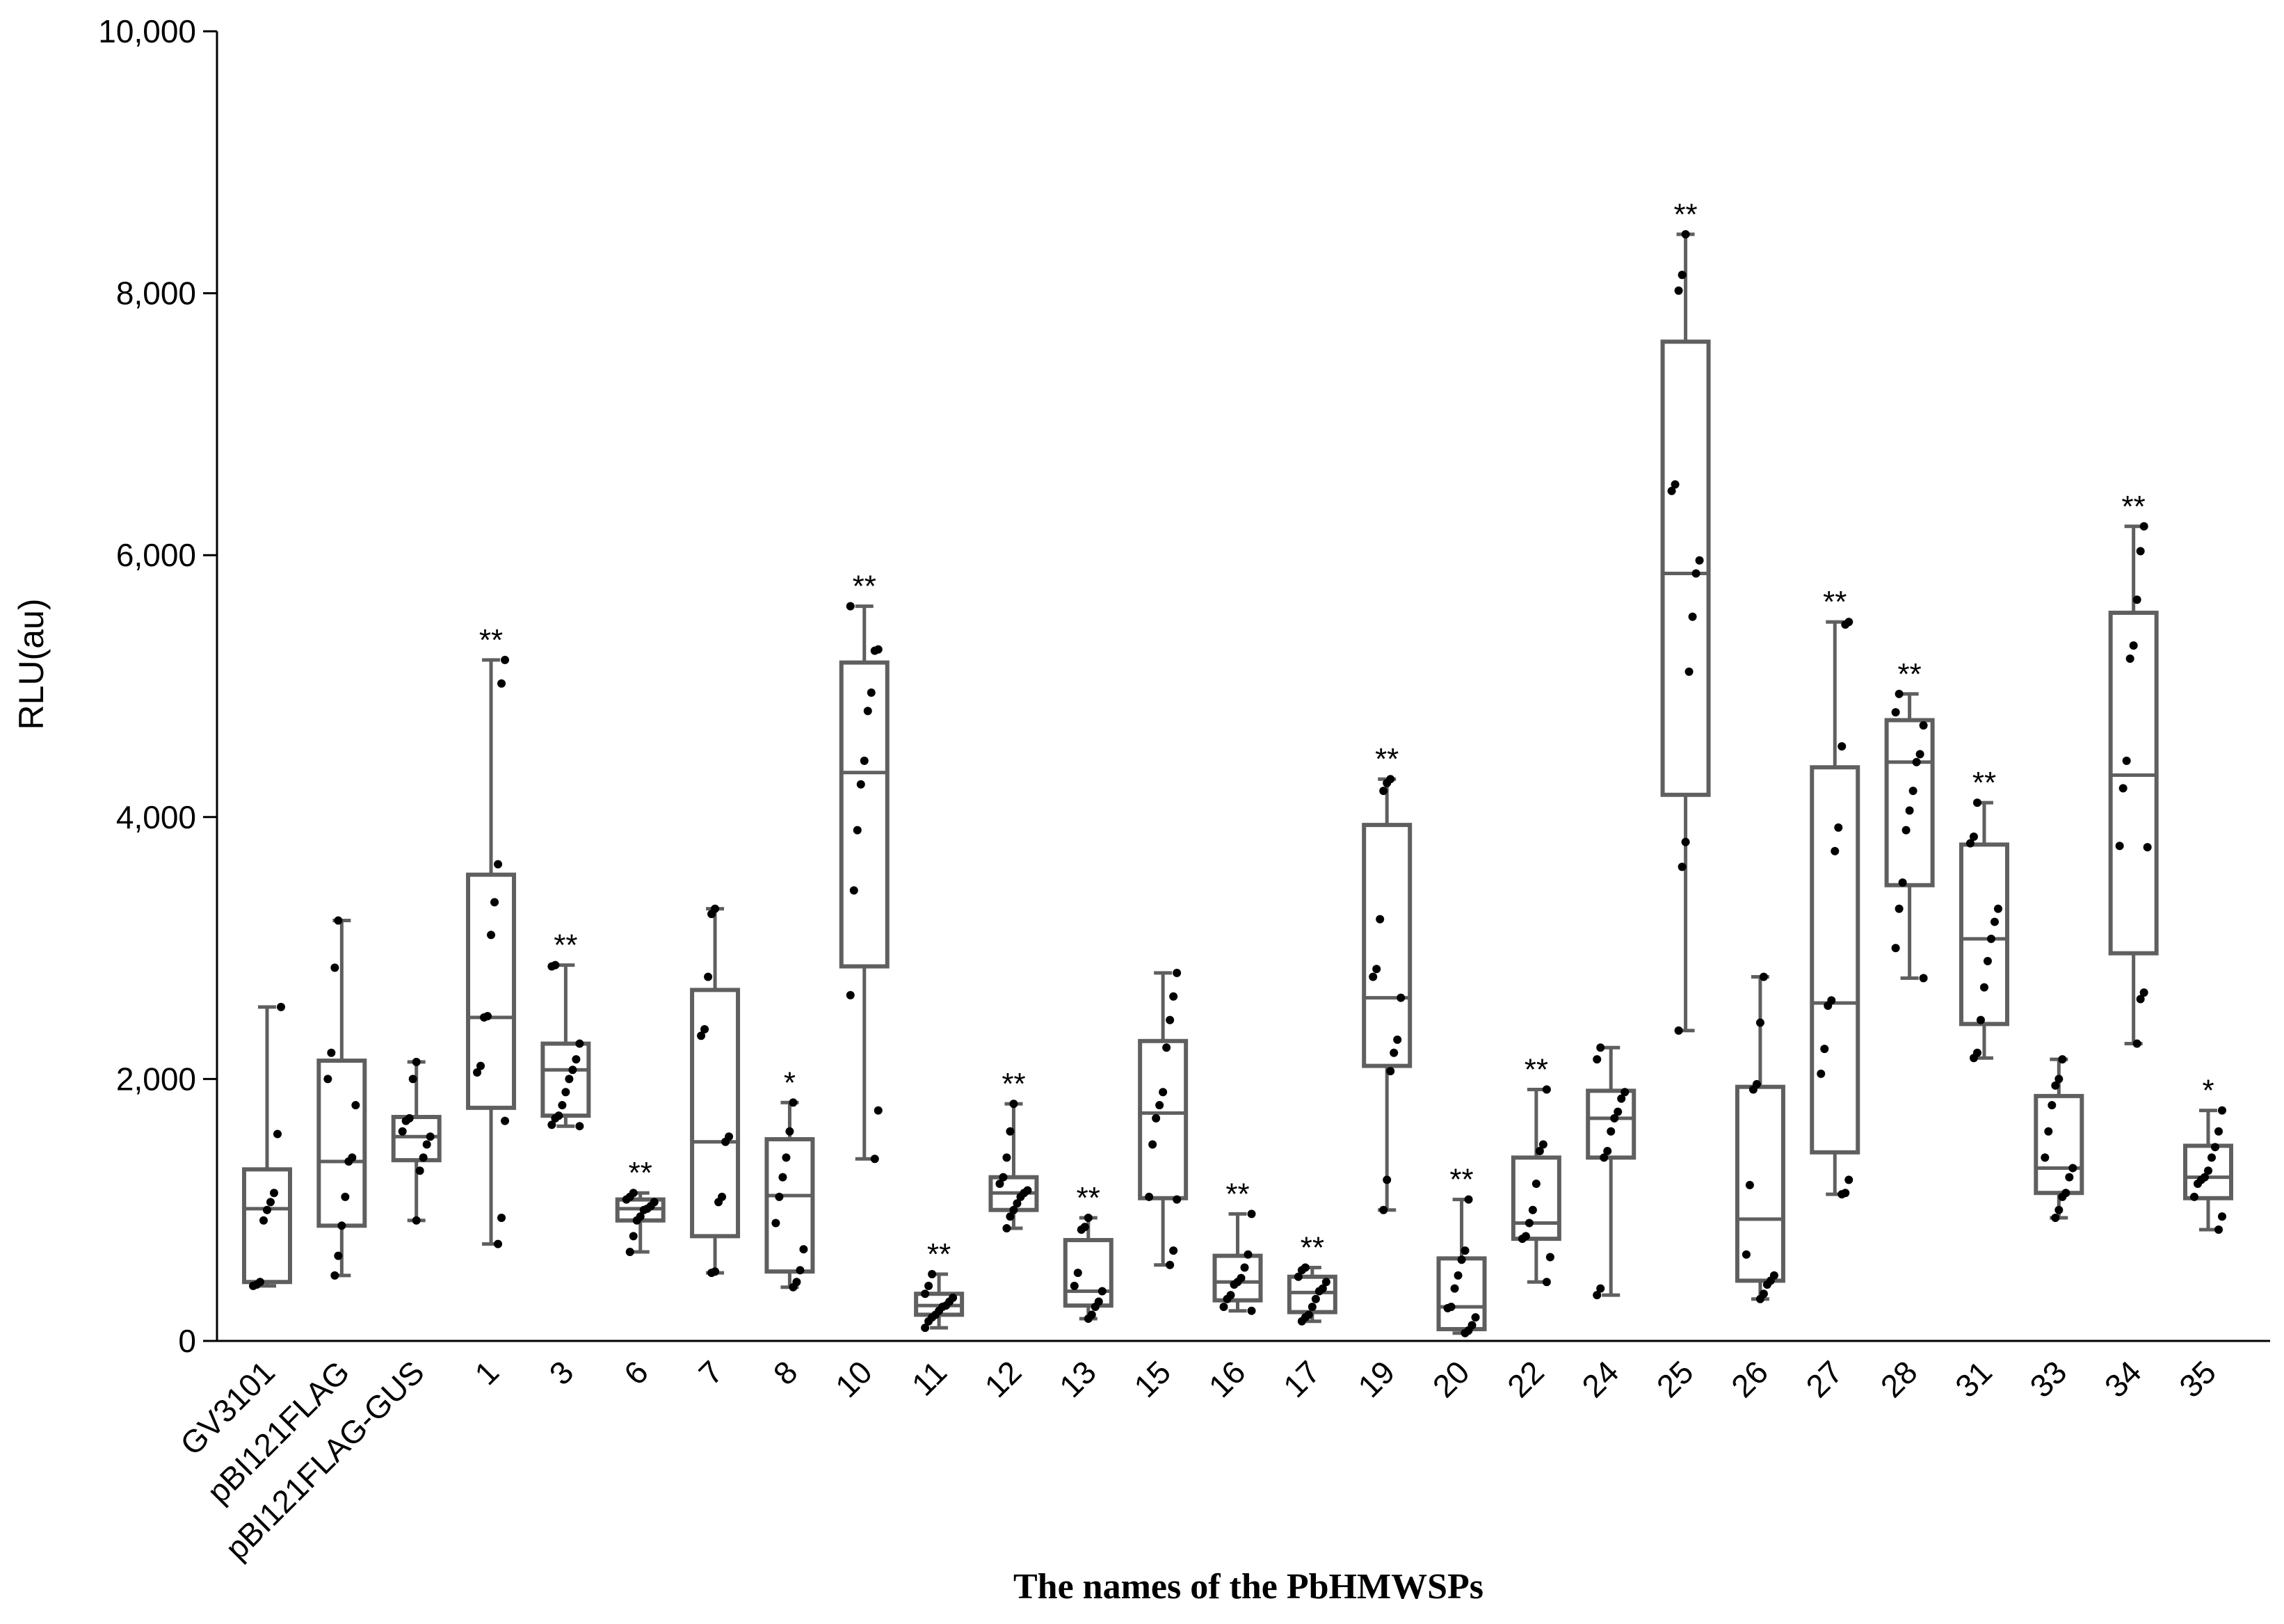 This screenshot has height=1624, width=2284. What do you see at coordinates (1003, 1379) in the screenshot?
I see `x-tick-label: 12` at bounding box center [1003, 1379].